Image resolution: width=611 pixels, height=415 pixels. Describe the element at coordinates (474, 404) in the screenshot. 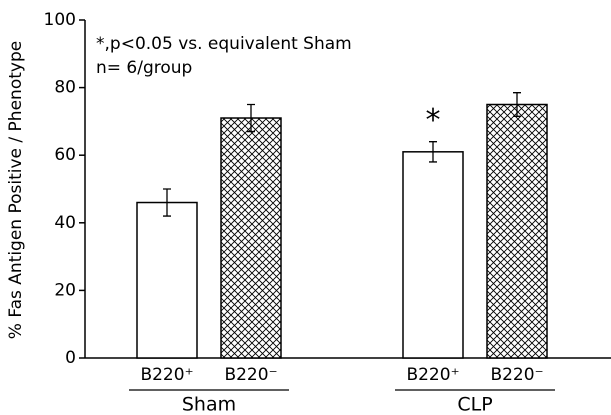

I see `group-label: CLP` at that location.